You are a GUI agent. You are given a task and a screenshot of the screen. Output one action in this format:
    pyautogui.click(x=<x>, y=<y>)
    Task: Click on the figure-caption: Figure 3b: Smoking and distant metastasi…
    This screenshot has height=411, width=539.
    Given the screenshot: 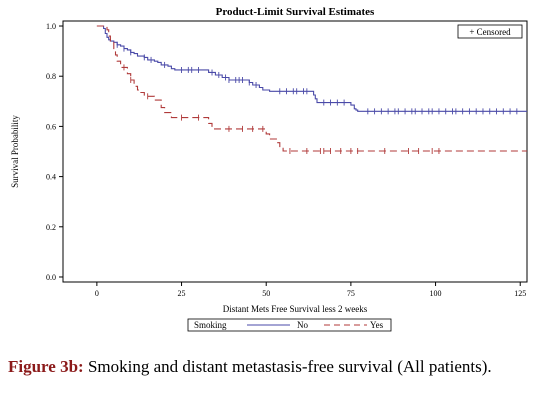 What is the action you would take?
    pyautogui.click(x=270, y=367)
    